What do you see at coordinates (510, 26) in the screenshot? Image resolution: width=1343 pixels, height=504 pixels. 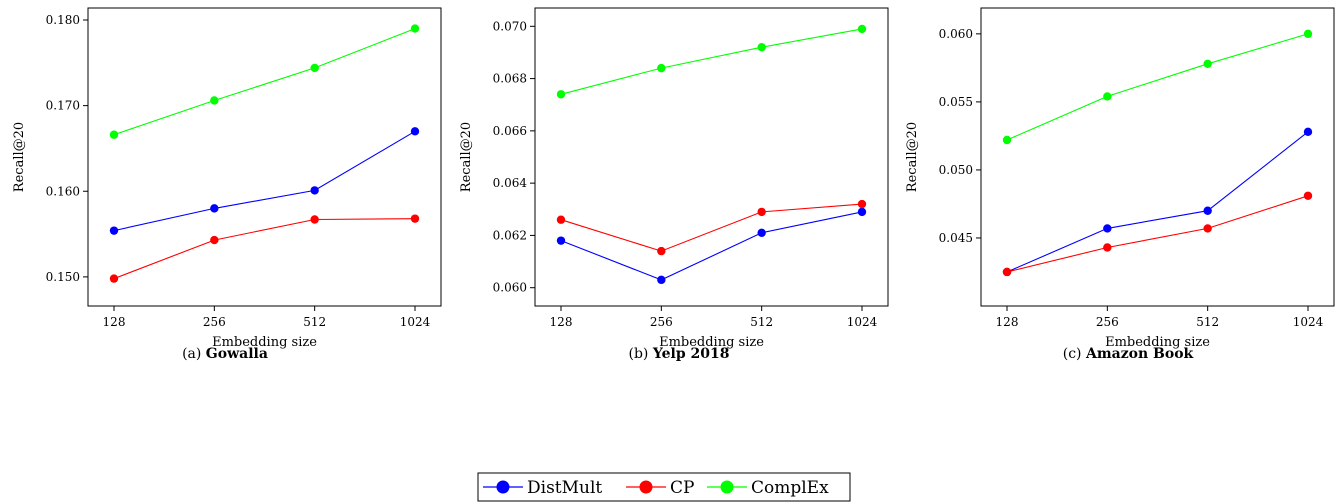 I see `y-tick-label: 0.070` at bounding box center [510, 26].